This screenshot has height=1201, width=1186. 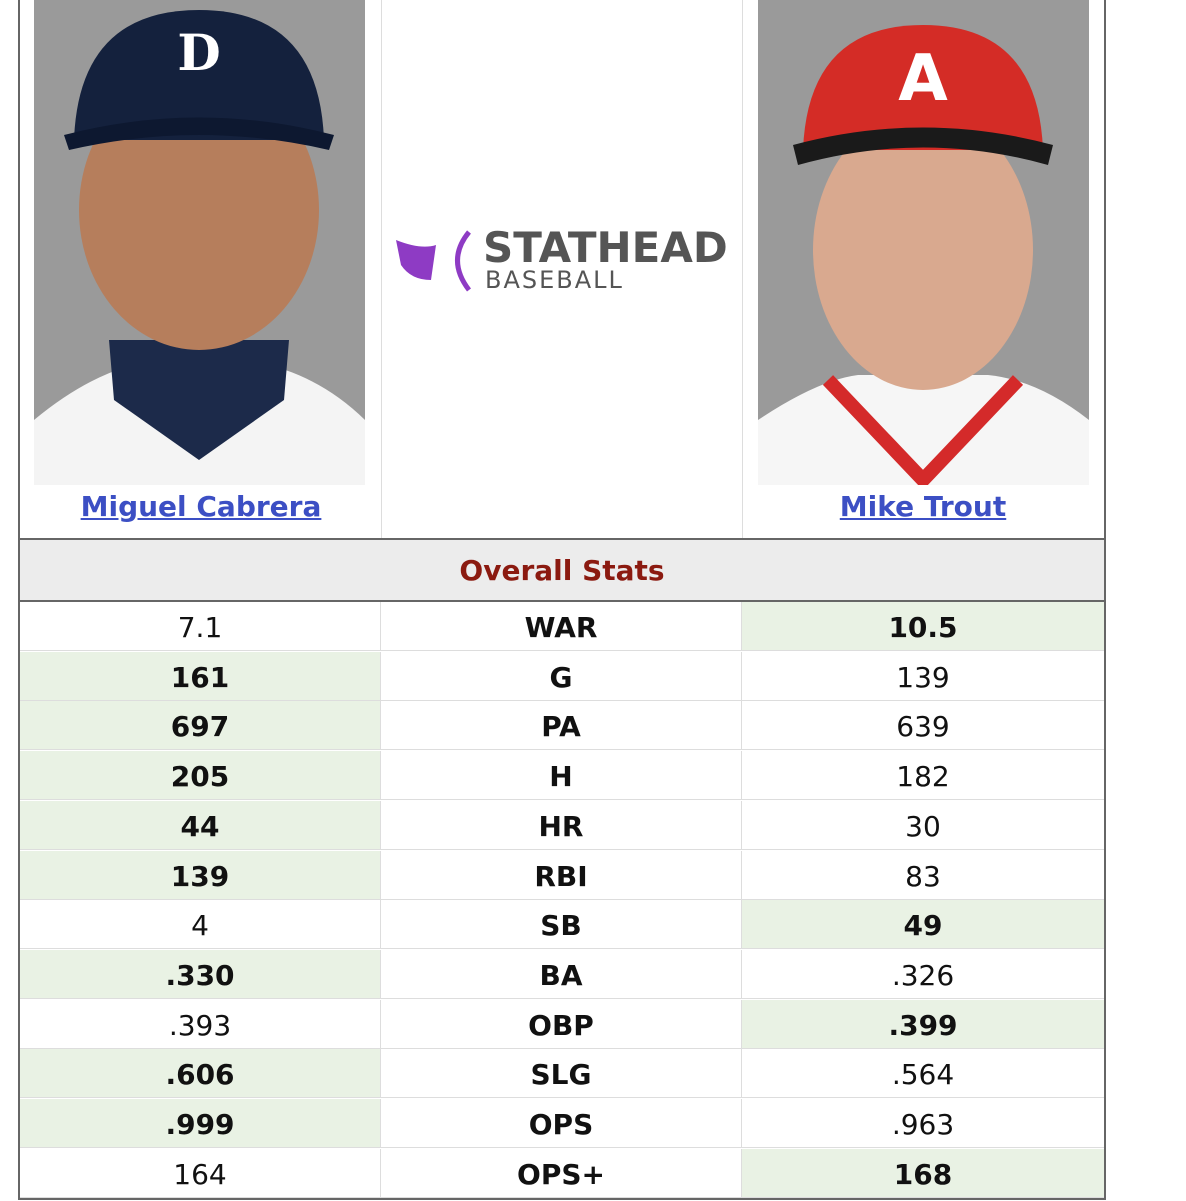 I want to click on stathead-logo: STATHEAD BASEBALL, so click(x=562, y=258).